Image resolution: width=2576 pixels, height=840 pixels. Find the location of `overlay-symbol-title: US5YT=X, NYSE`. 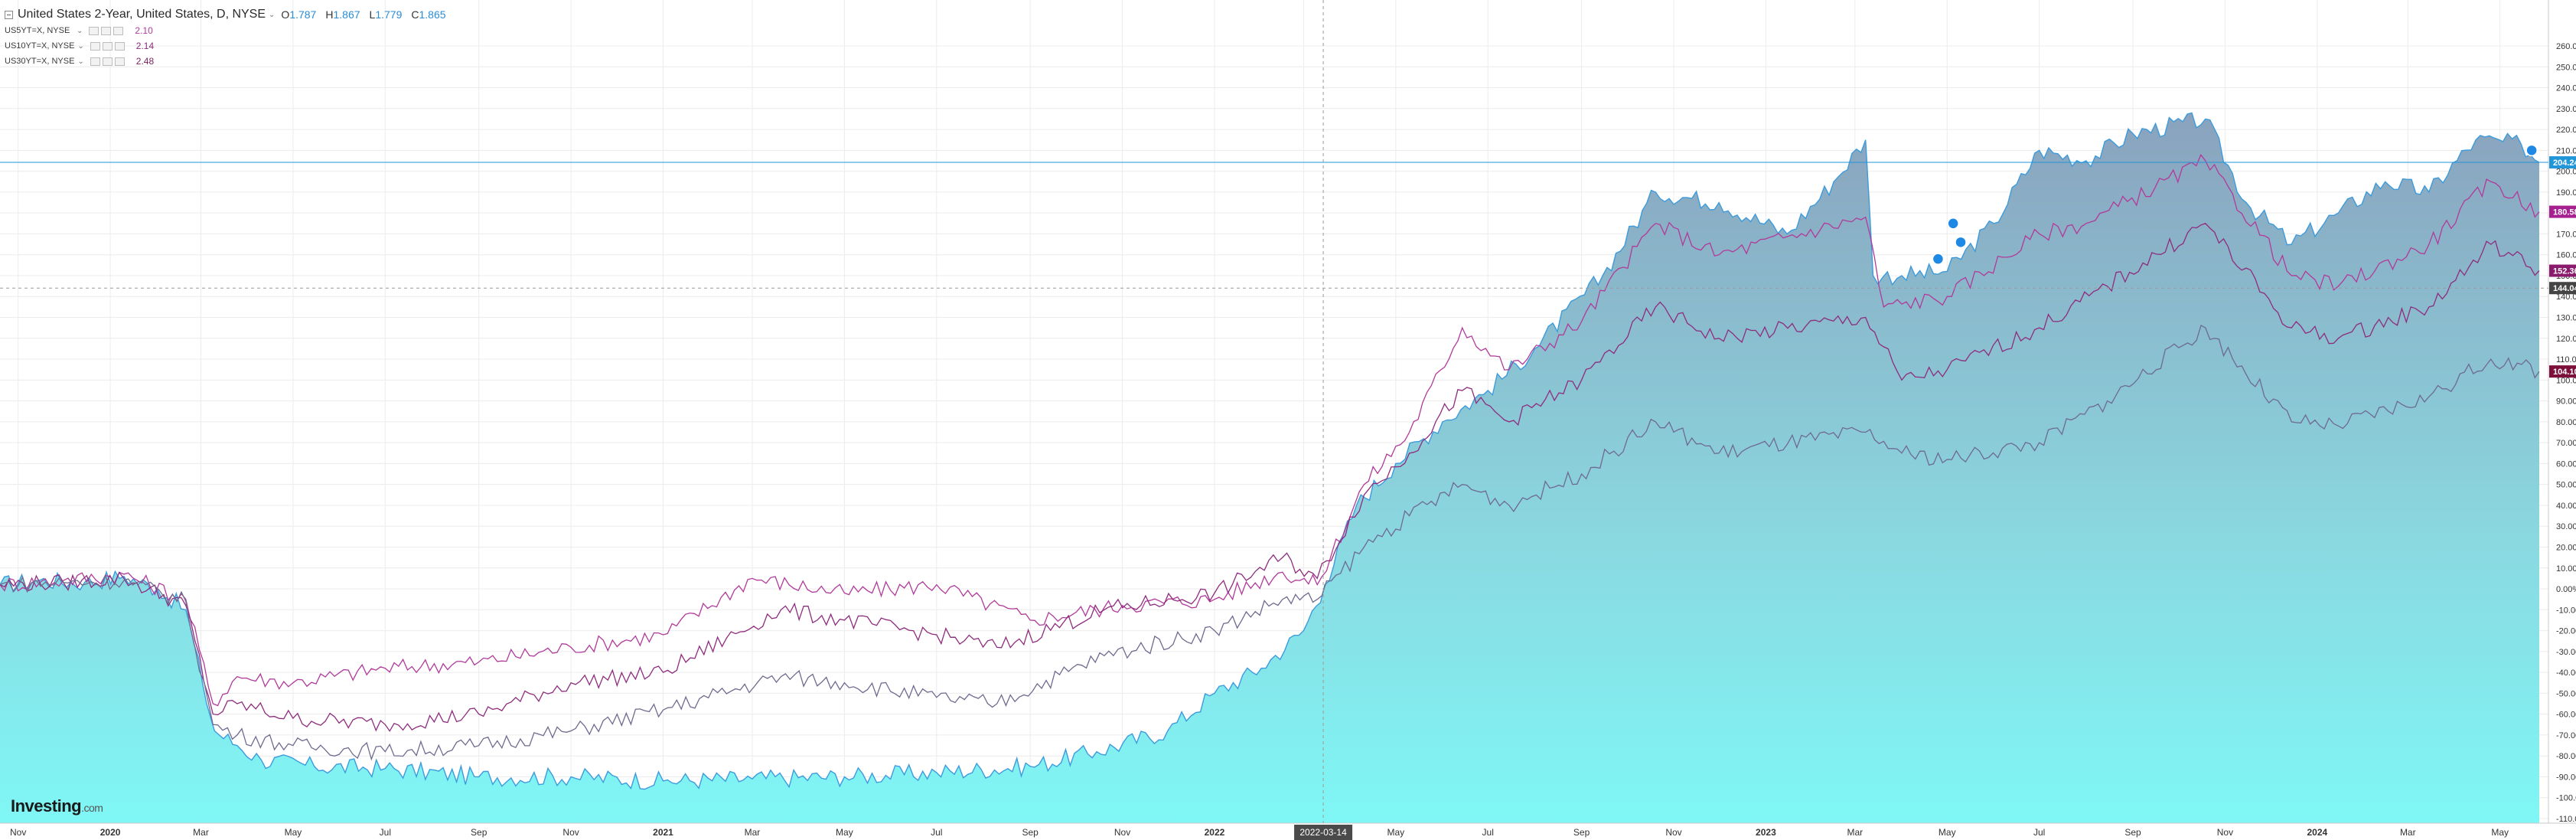

overlay-symbol-title: US5YT=X, NYSE is located at coordinates (37, 30).